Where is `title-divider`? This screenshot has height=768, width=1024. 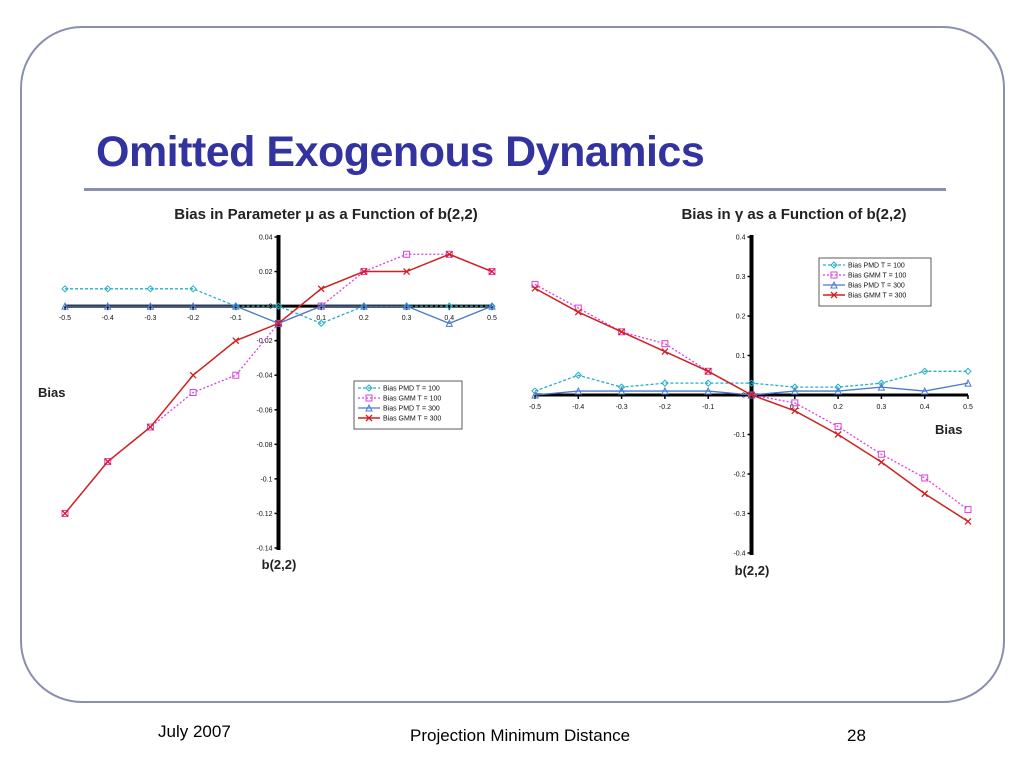 title-divider is located at coordinates (515, 189).